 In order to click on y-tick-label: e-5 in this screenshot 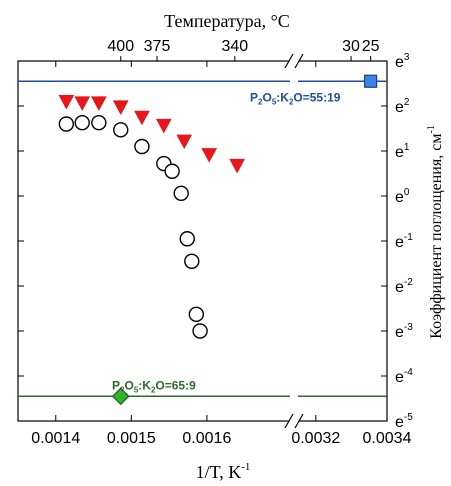, I will do `click(404, 421)`.